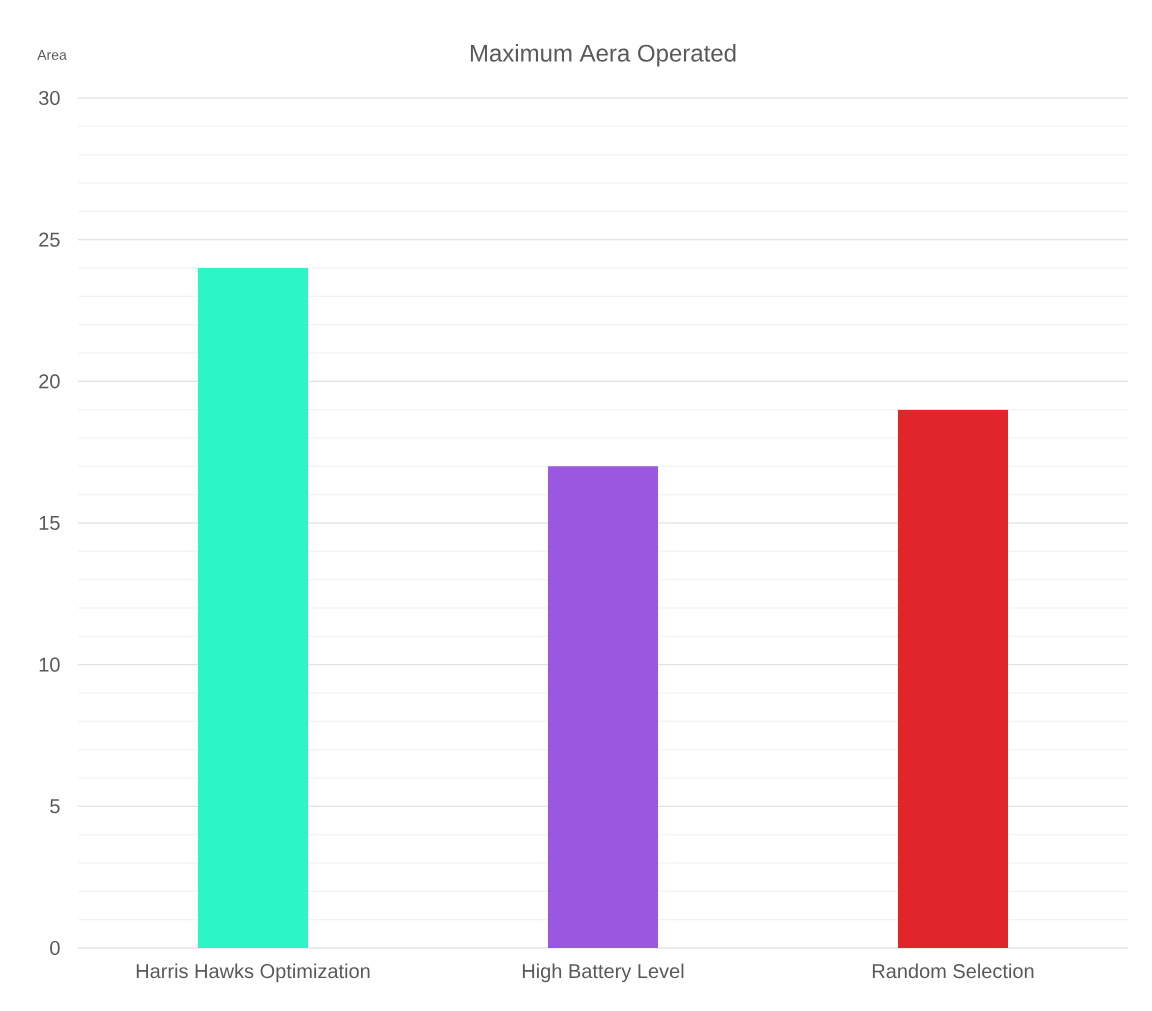 The image size is (1152, 1011). I want to click on y-tick-label: 20, so click(49, 381).